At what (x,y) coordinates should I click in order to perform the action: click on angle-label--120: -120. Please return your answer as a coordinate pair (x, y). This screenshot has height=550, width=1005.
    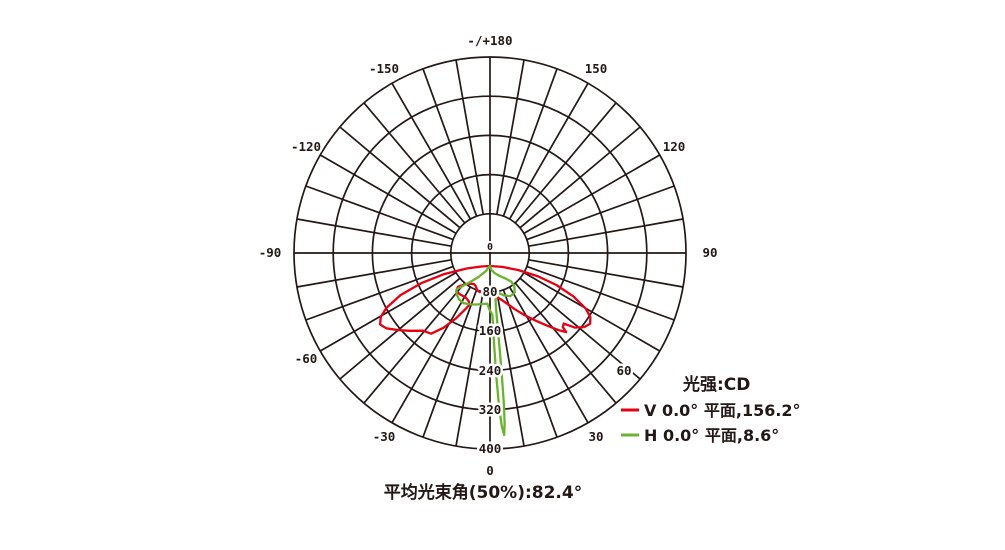
    Looking at the image, I should click on (306, 146).